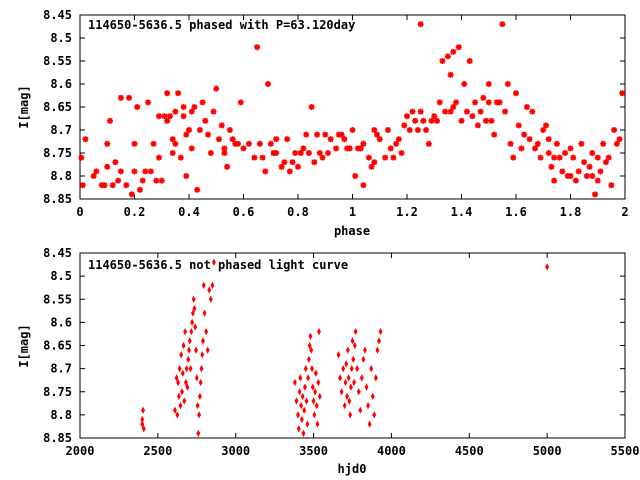 This screenshot has height=480, width=640. Describe the element at coordinates (462, 212) in the screenshot. I see `x-tick-label: 1.4` at that location.